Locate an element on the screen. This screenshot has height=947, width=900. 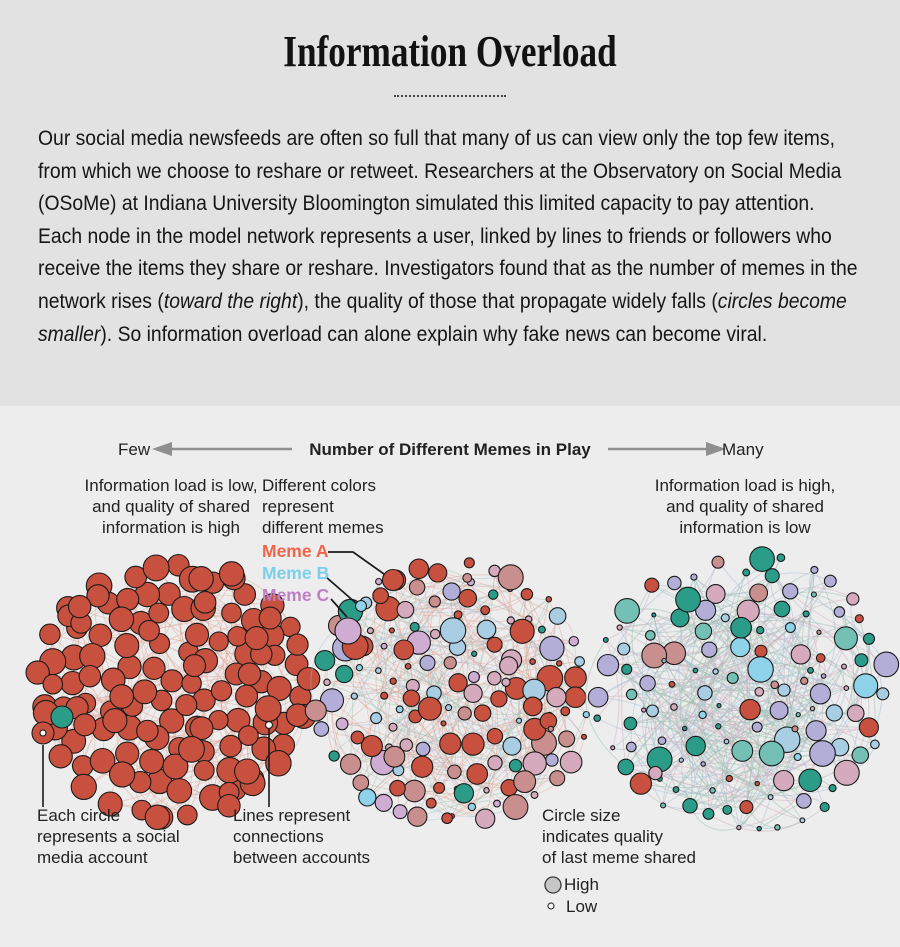
axis-label-many: Many is located at coordinates (743, 449).